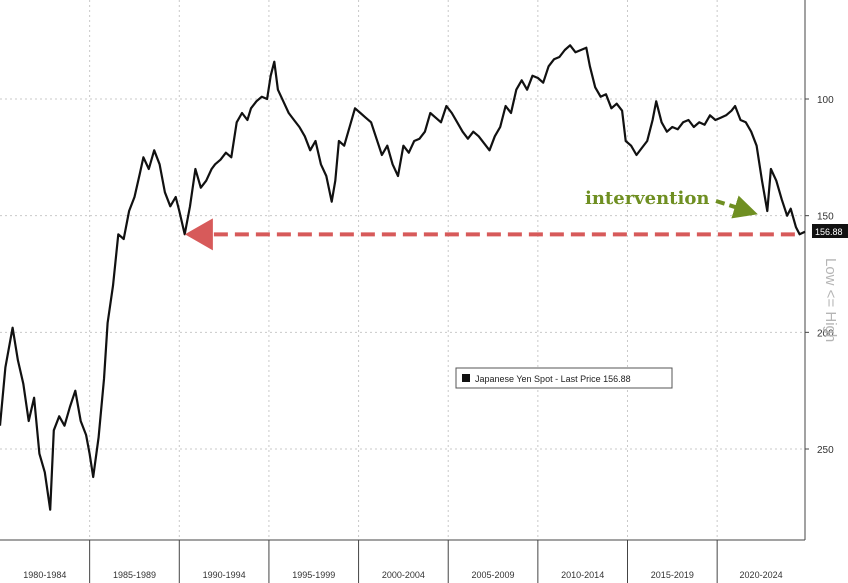 This screenshot has width=848, height=583. I want to click on y-tick-label-200: 200, so click(825, 333).